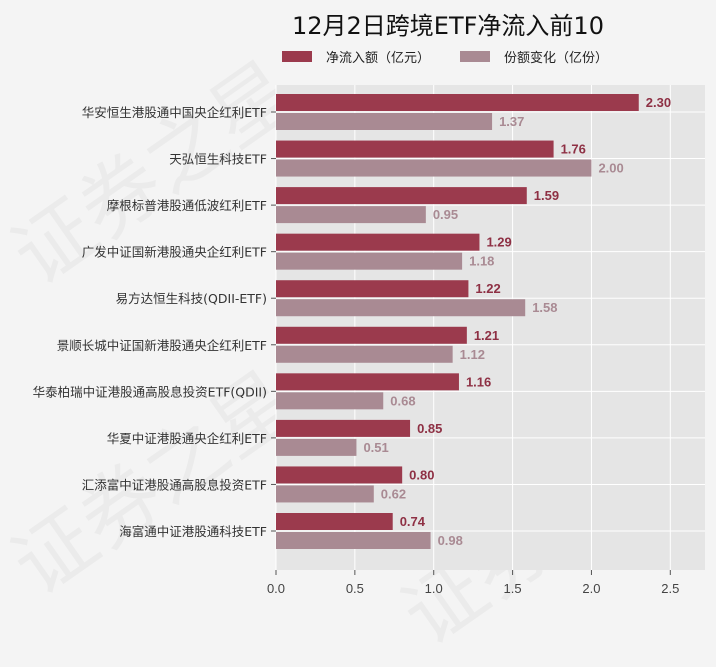  What do you see at coordinates (546, 195) in the screenshot?
I see `data-label: 1.59` at bounding box center [546, 195].